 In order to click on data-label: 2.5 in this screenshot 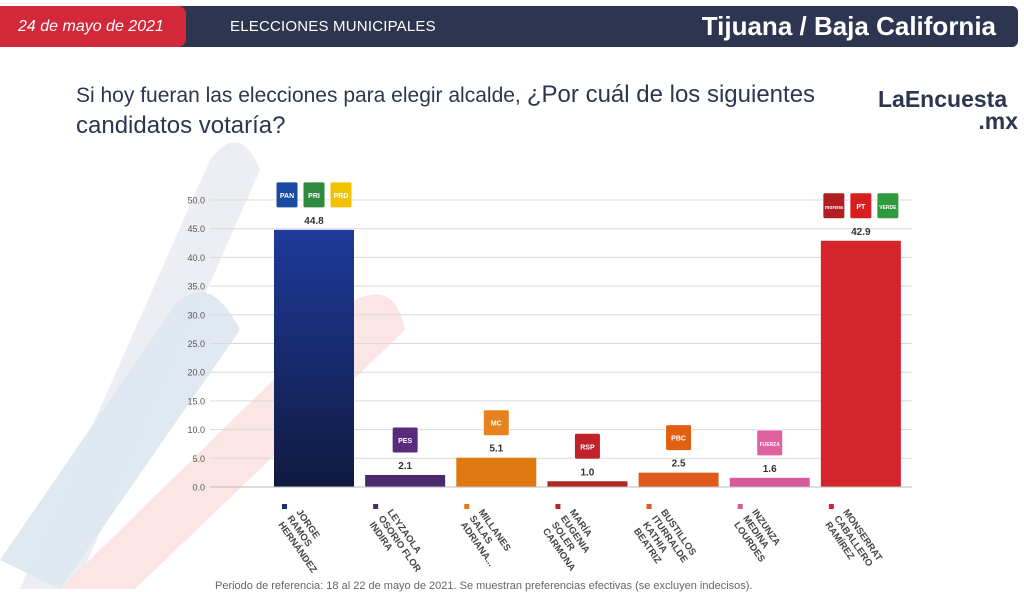, I will do `click(679, 464)`.